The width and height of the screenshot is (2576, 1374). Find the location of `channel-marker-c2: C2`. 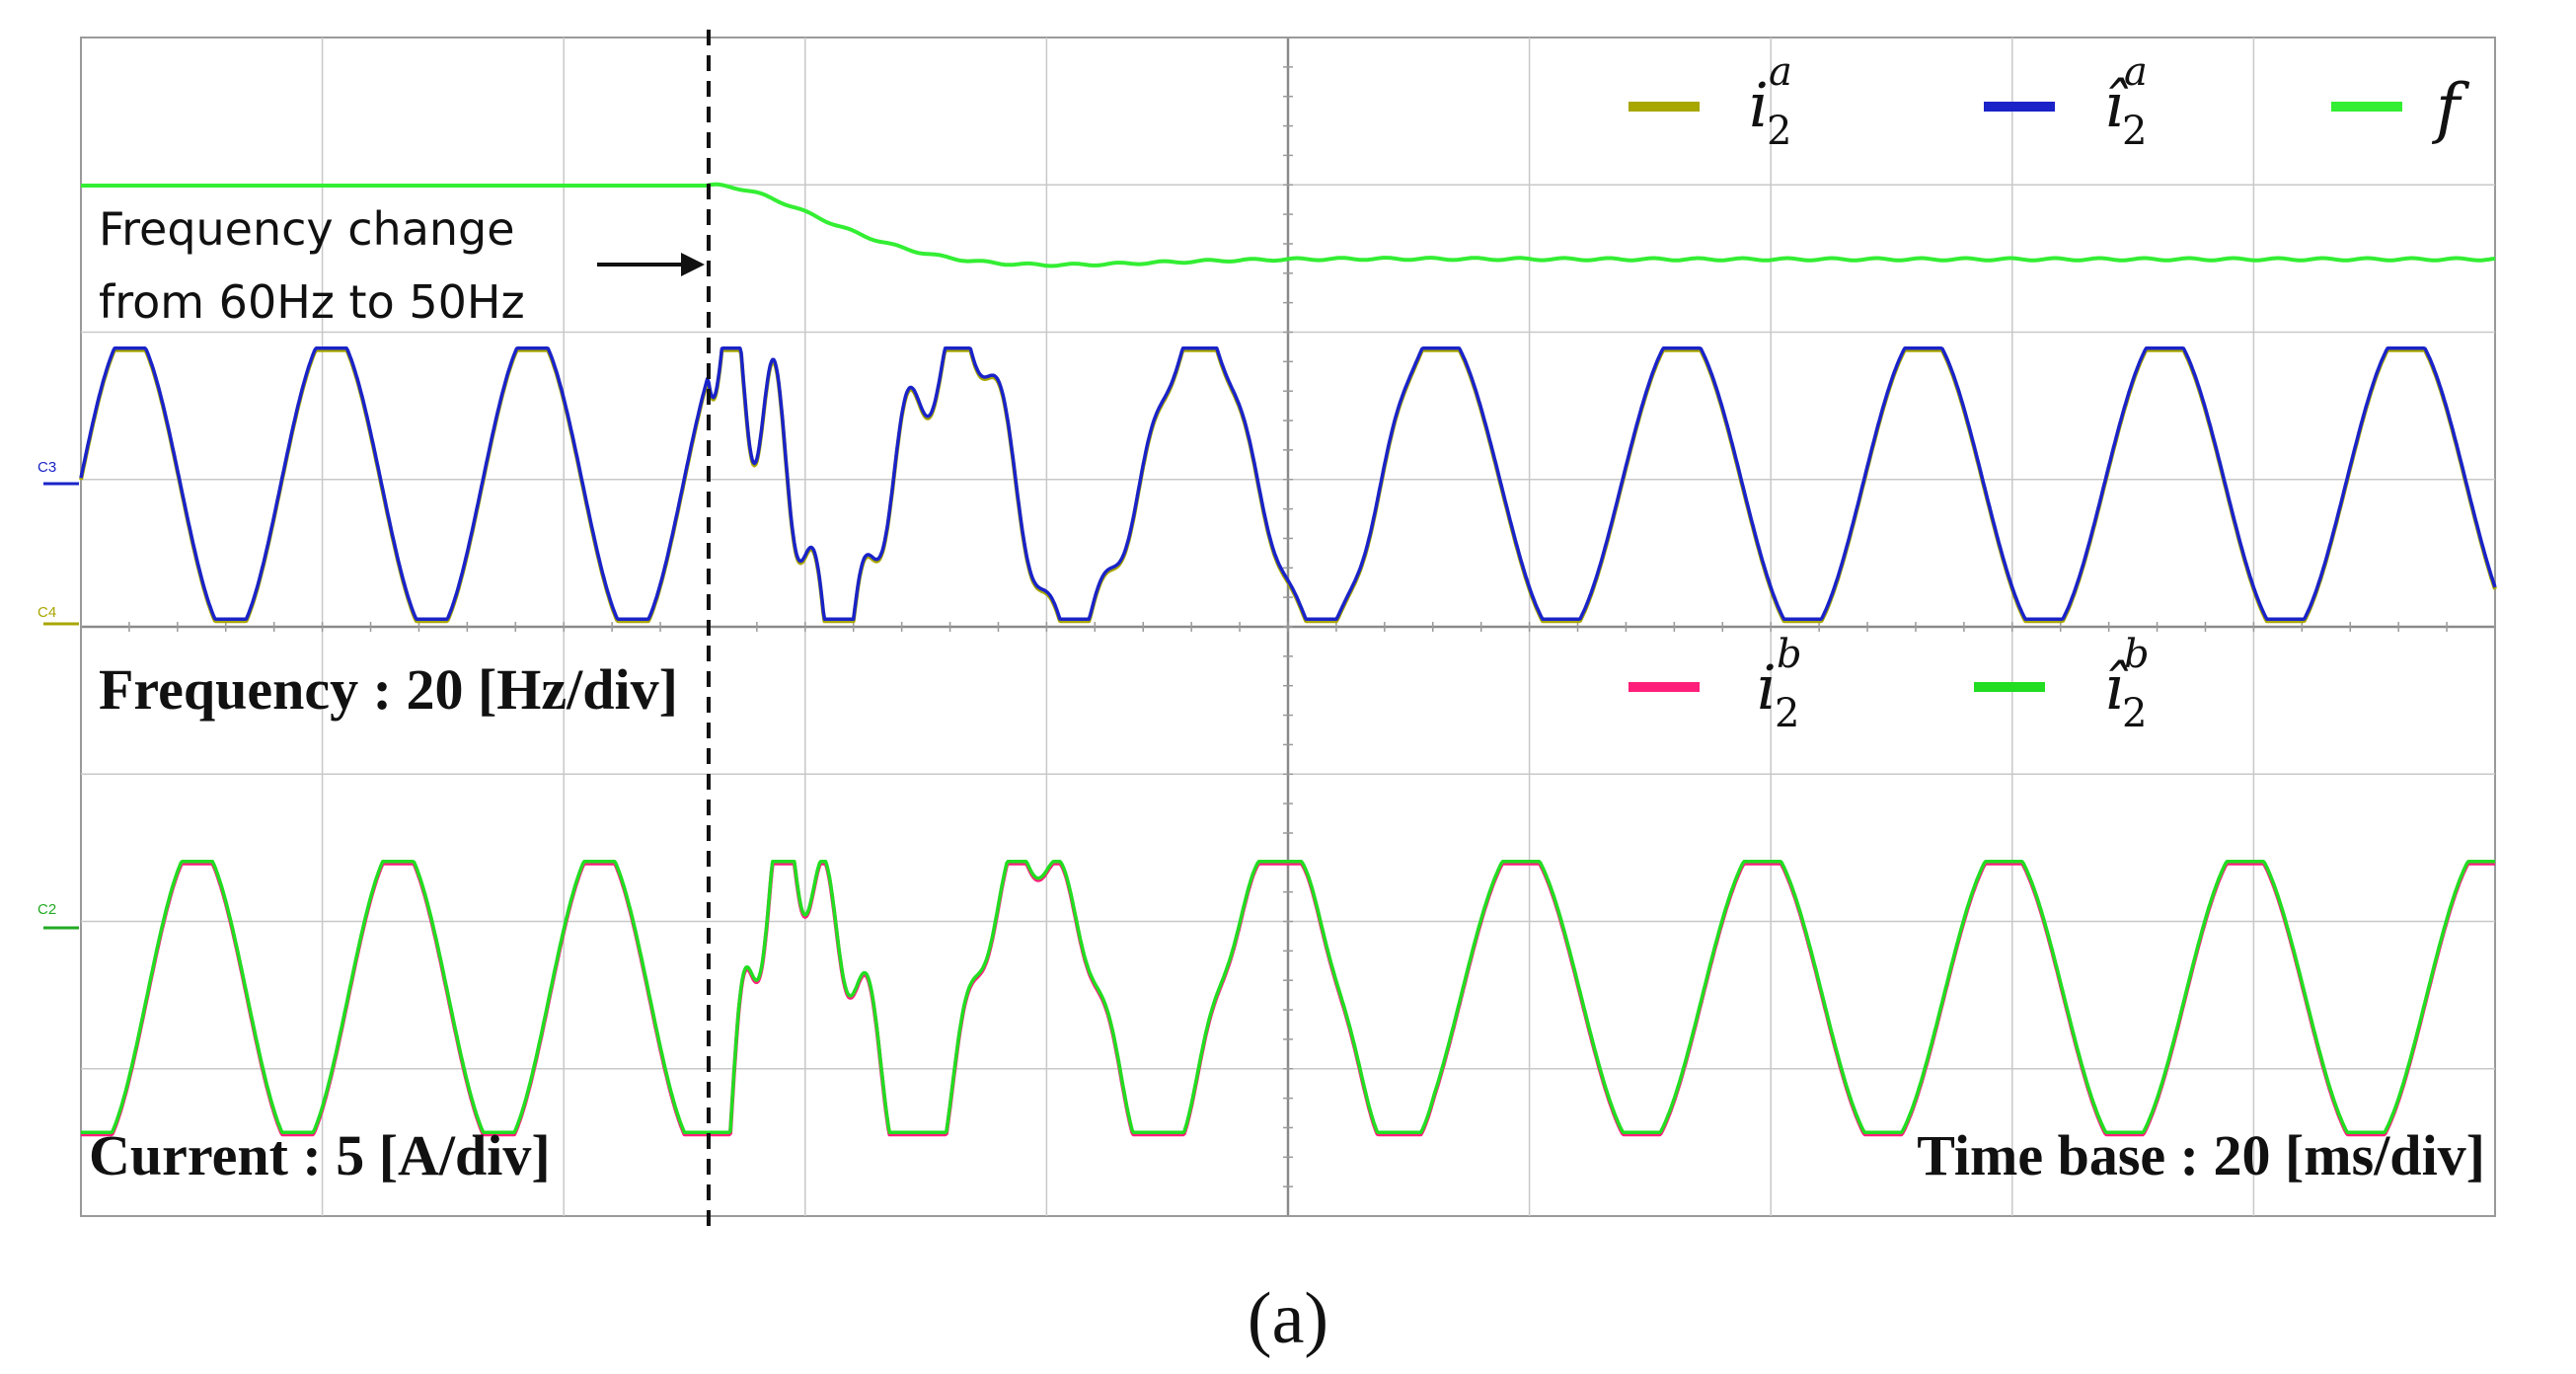

channel-marker-c2: C2 is located at coordinates (47, 909).